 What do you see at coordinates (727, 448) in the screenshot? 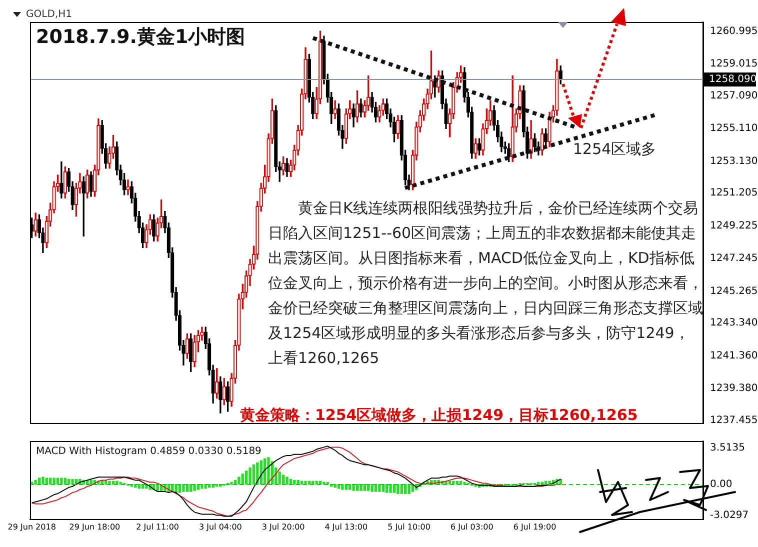
I see `y-tick-label: 3.5135` at bounding box center [727, 448].